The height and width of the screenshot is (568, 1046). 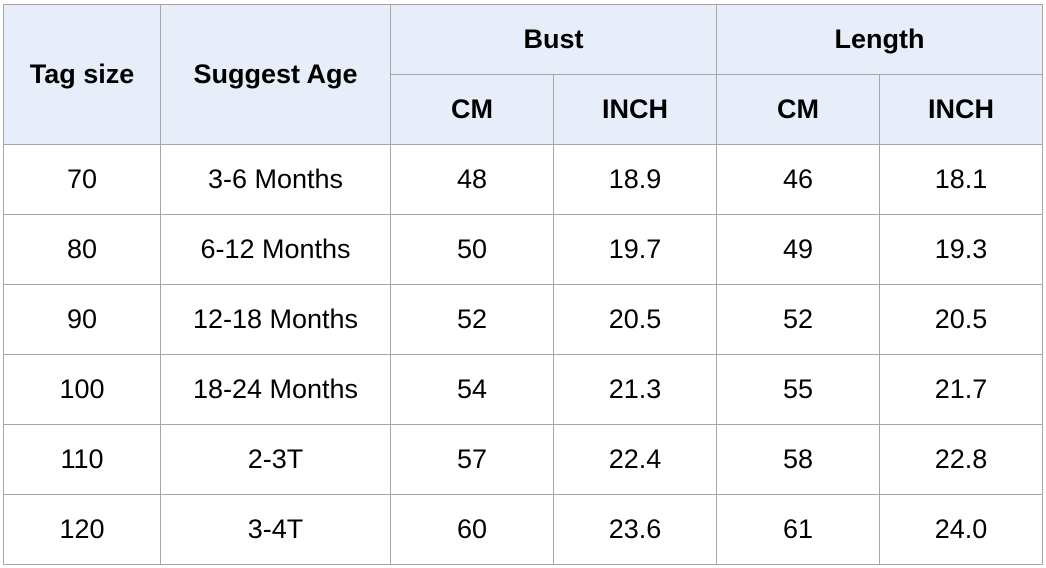 I want to click on header-bust: Bust, so click(x=553, y=39).